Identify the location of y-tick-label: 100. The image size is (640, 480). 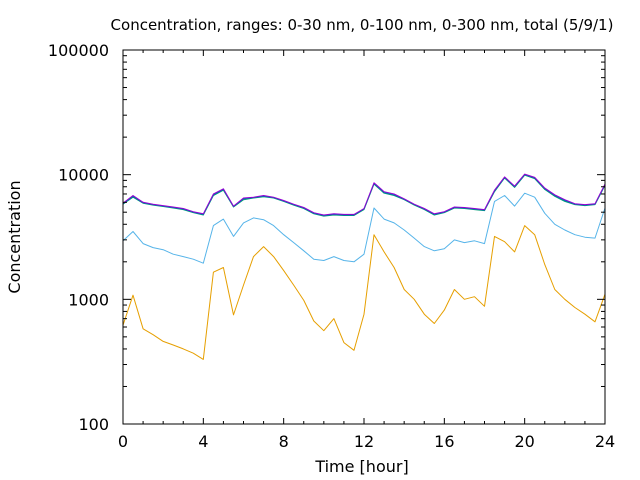
(93, 424).